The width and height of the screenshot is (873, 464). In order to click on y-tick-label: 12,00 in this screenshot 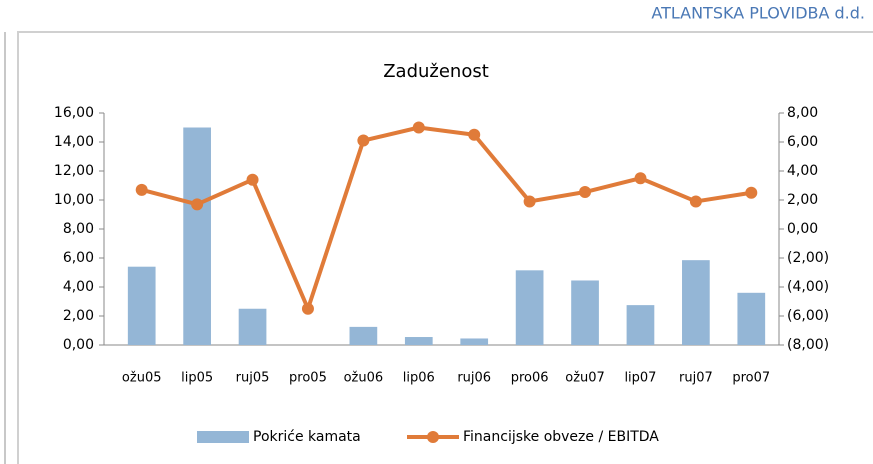, I will do `click(74, 171)`.